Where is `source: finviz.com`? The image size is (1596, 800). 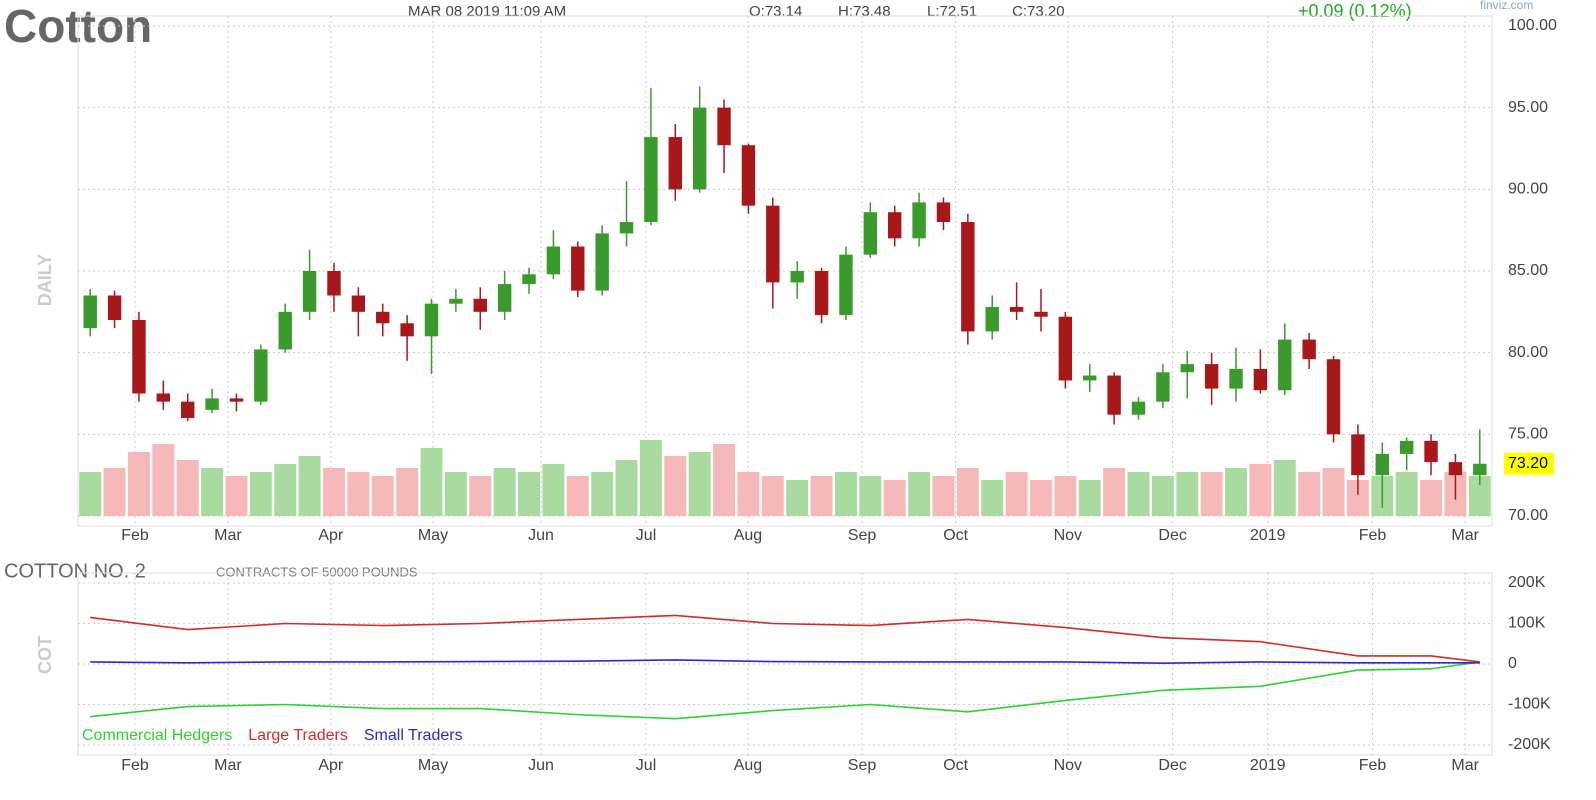
source: finviz.com is located at coordinates (1506, 6).